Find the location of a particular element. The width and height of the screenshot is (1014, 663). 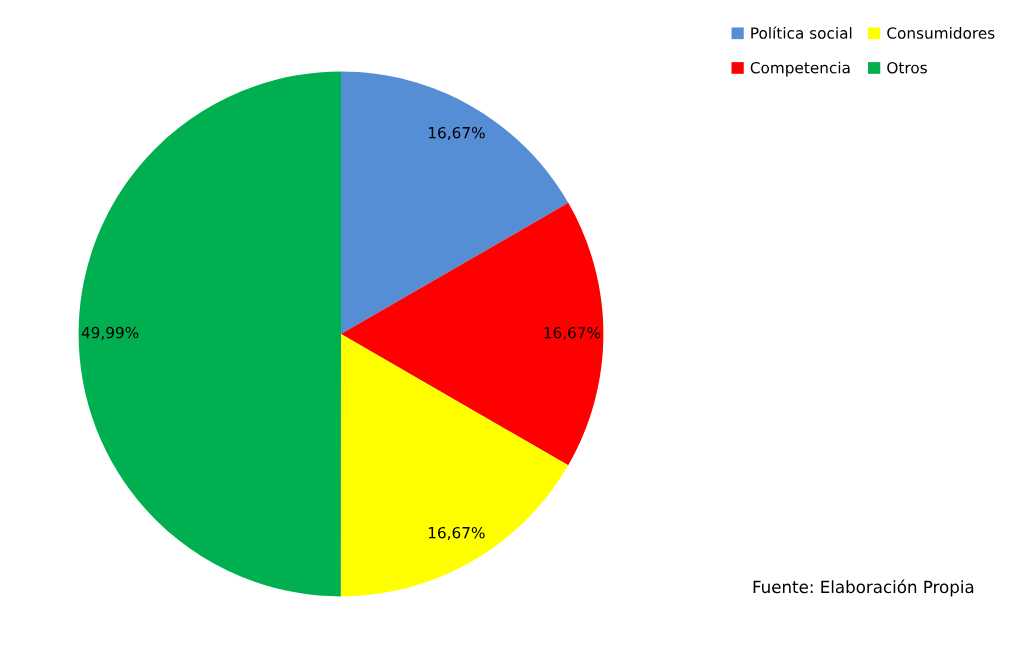

legend-label: Consumidores is located at coordinates (941, 33).